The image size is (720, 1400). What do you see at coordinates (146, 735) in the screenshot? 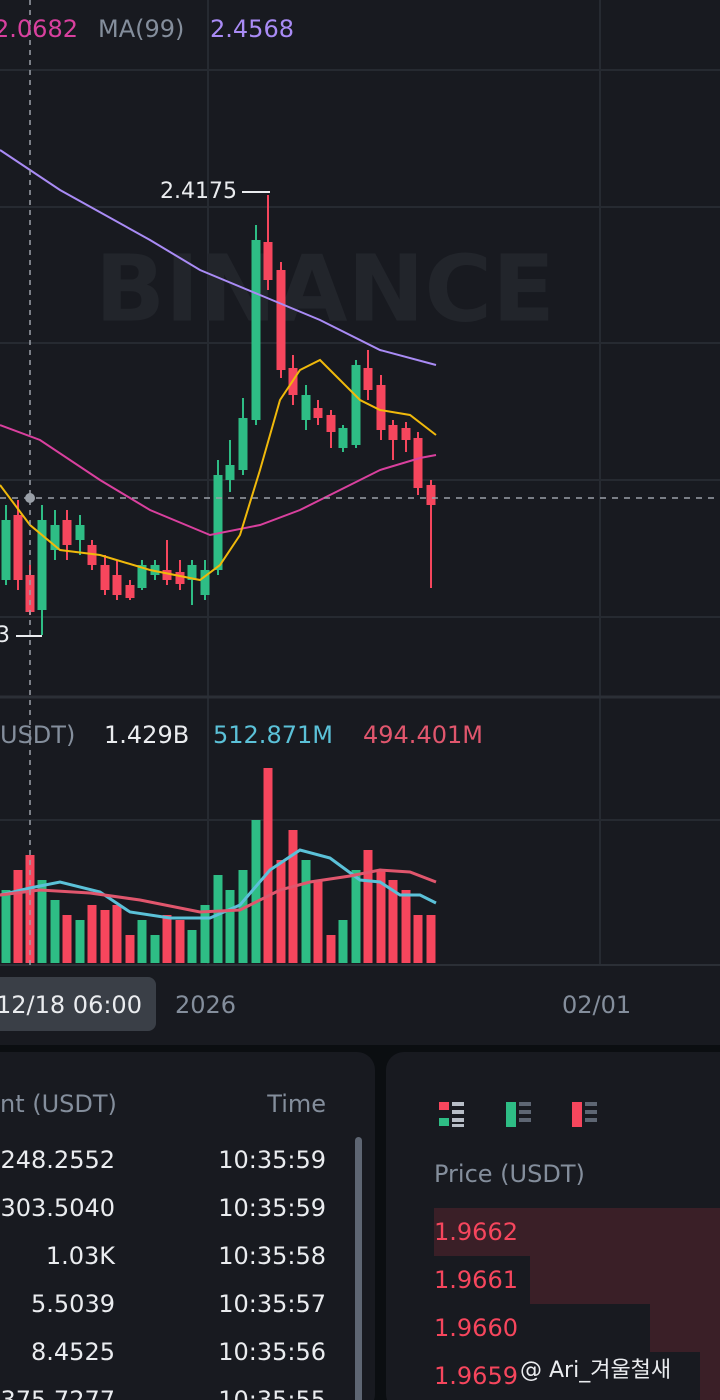
I see `volume-total: 1.429B` at bounding box center [146, 735].